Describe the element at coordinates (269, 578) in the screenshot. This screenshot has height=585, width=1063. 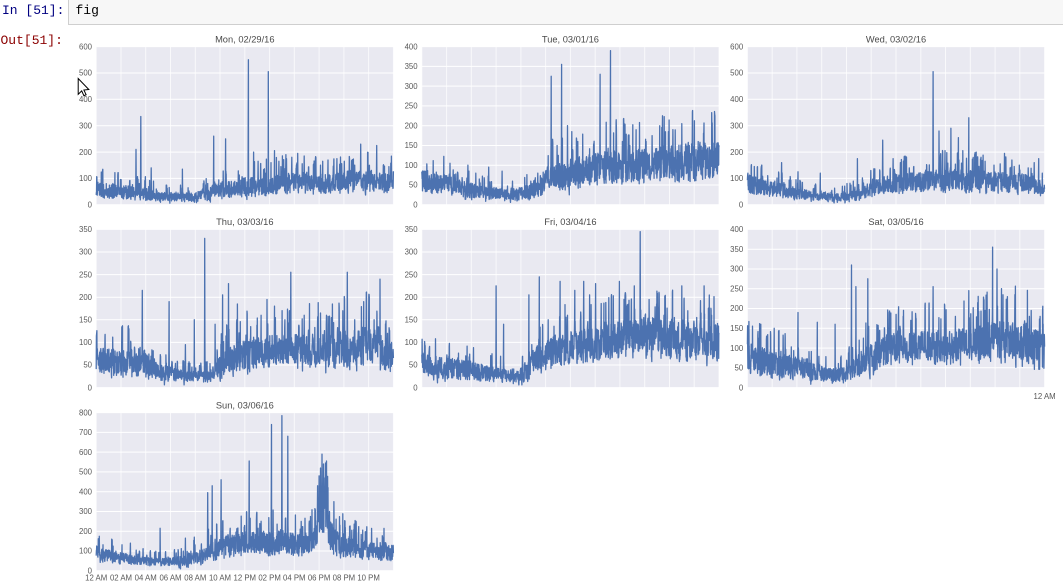
I see `svg-text: 02 PM` at that location.